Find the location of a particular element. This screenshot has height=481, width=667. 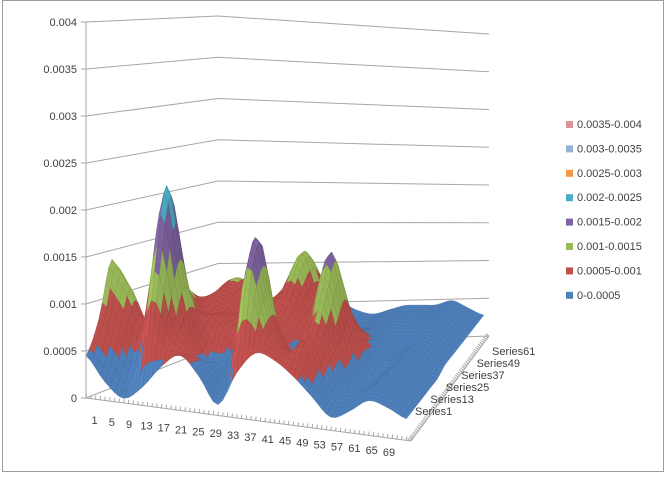

category-axis-tick-label: 21 is located at coordinates (181, 430).